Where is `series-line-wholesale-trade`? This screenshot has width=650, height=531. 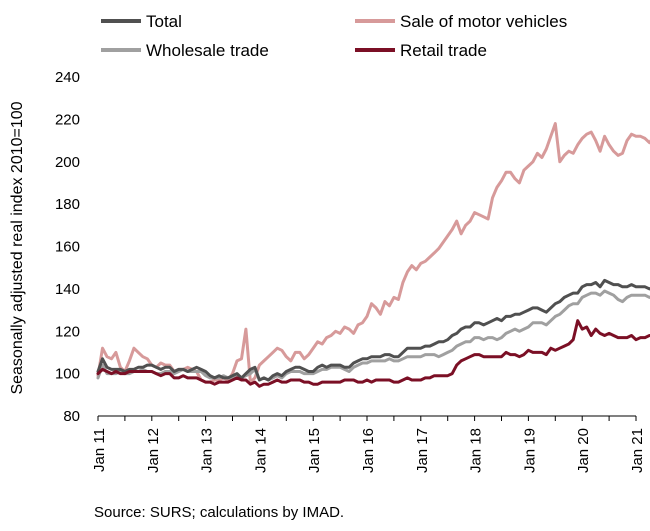 series-line-wholesale-trade is located at coordinates (373, 335).